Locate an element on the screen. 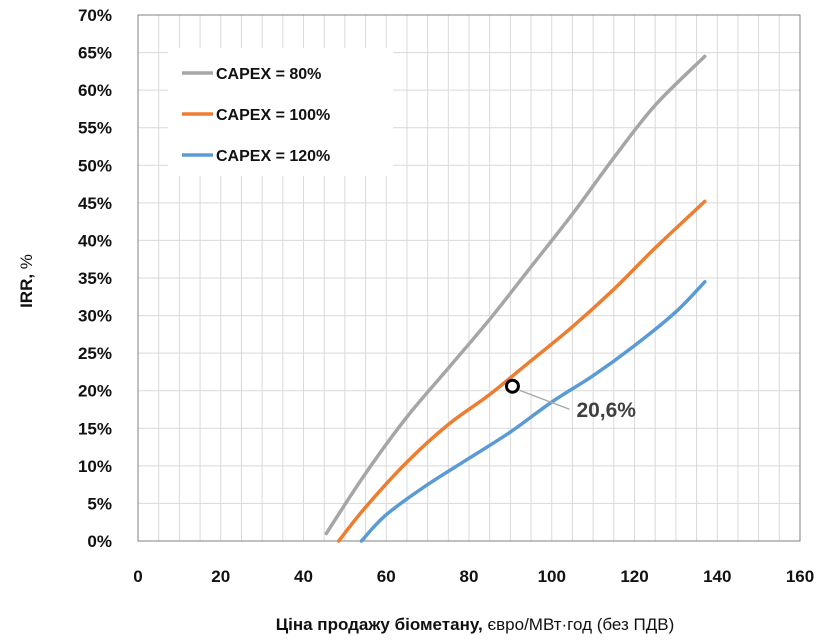  y-tick-label: 70% is located at coordinates (95, 15).